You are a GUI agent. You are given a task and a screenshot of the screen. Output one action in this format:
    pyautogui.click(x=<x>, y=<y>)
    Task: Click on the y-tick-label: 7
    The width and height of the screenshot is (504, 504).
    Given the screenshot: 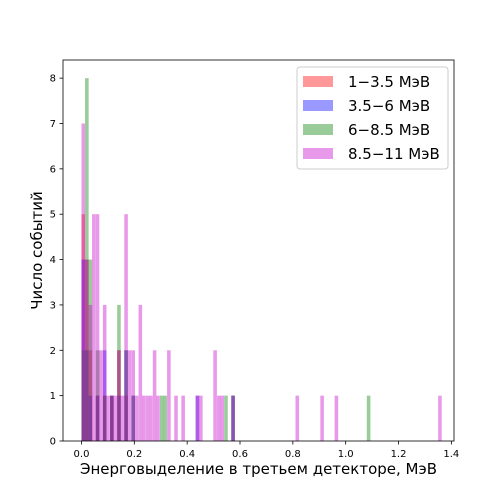 What is the action you would take?
    pyautogui.click(x=53, y=124)
    